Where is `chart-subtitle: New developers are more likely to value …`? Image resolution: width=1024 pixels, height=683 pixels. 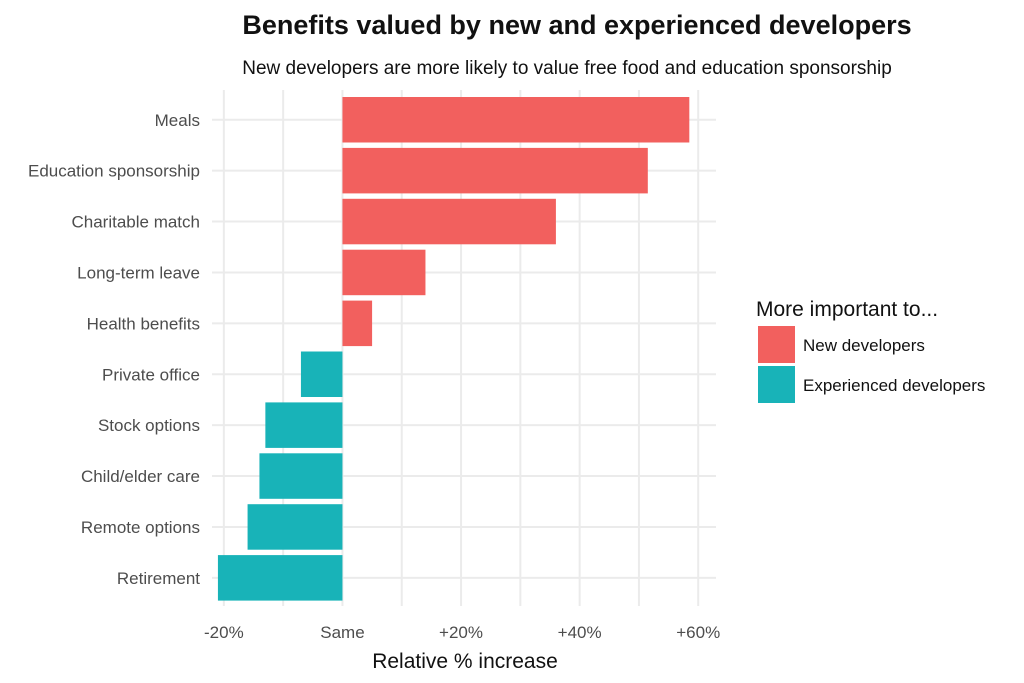
chart-subtitle: New developers are more likely to value … is located at coordinates (567, 68).